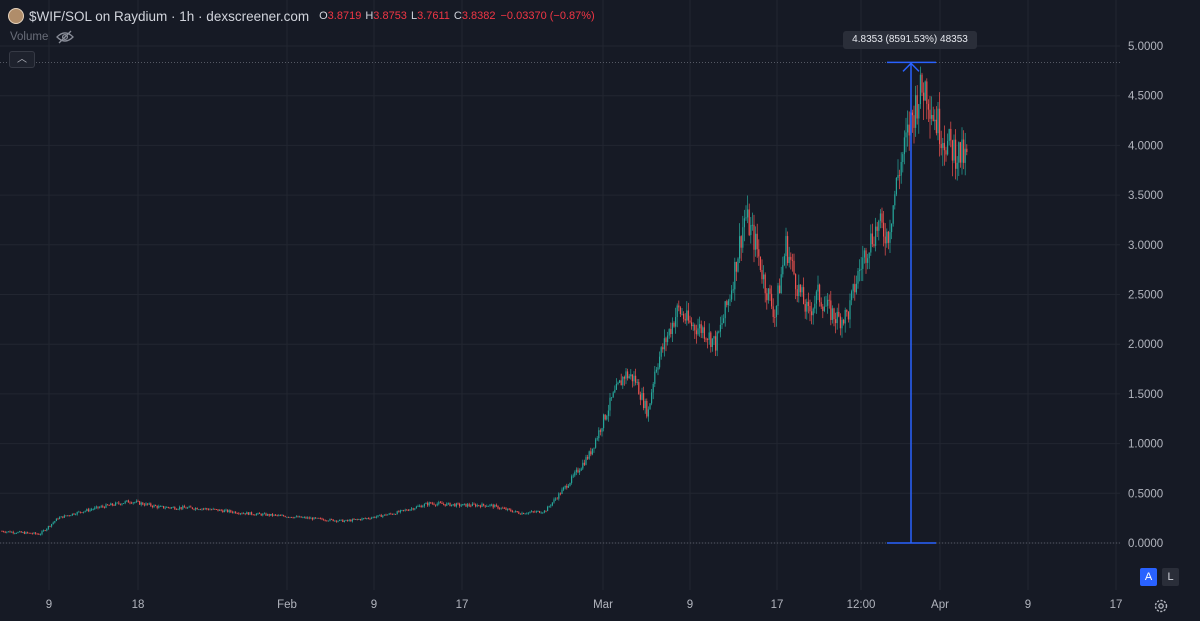 The height and width of the screenshot is (621, 1200). What do you see at coordinates (1145, 47) in the screenshot?
I see `y-tick-label: 5.0000` at bounding box center [1145, 47].